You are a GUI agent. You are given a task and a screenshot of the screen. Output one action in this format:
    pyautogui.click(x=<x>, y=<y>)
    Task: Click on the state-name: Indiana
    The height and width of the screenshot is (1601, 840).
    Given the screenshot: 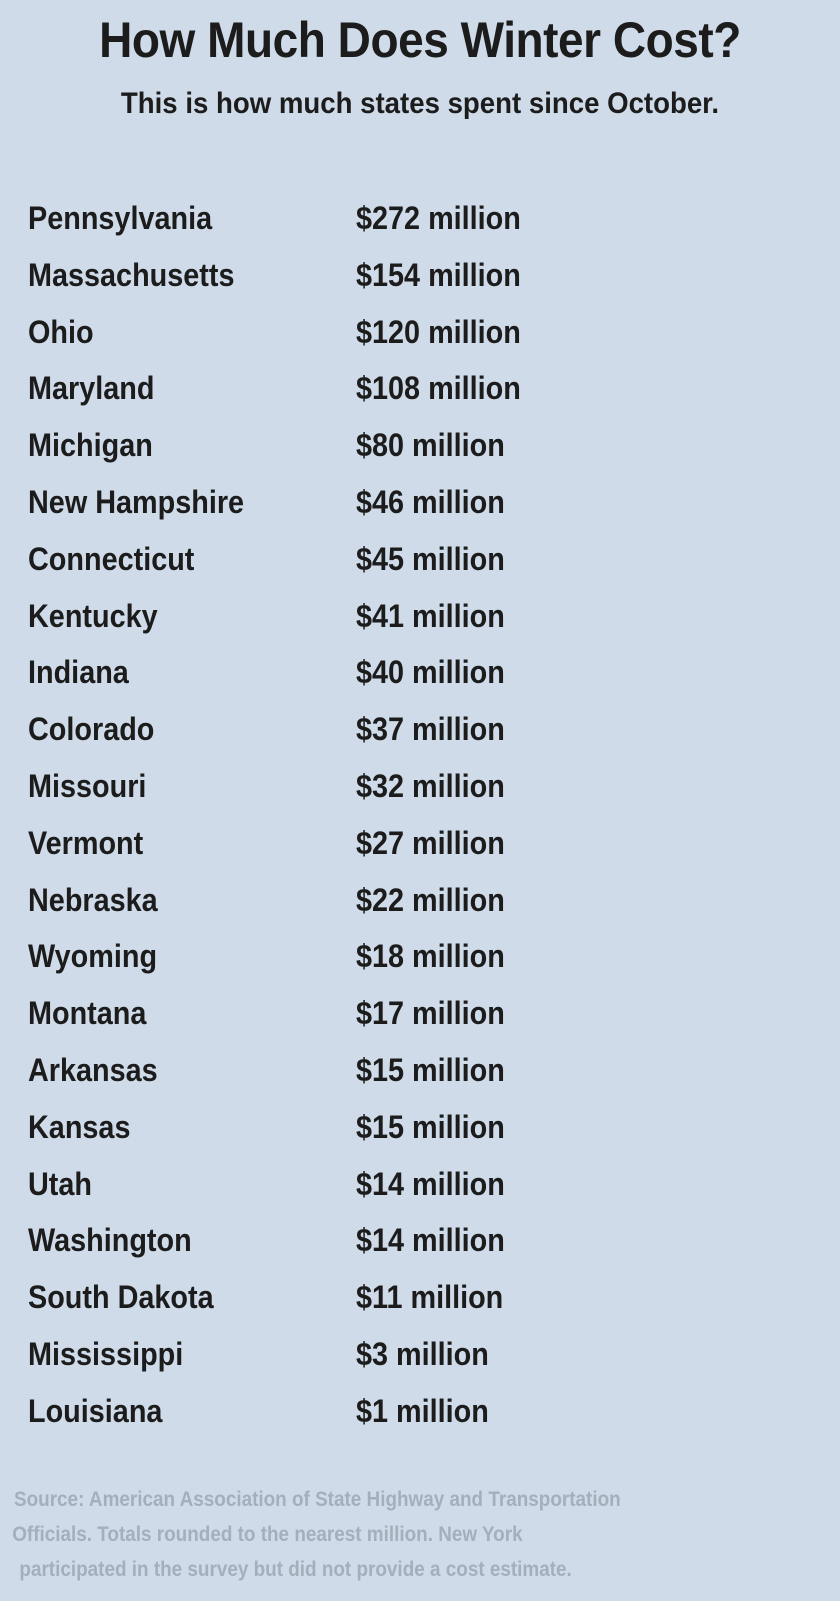 What is the action you would take?
    pyautogui.click(x=78, y=672)
    